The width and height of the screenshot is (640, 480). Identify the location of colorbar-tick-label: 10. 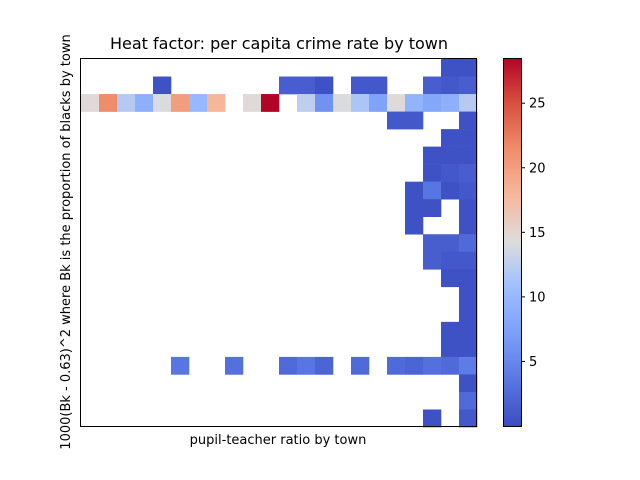
(537, 297).